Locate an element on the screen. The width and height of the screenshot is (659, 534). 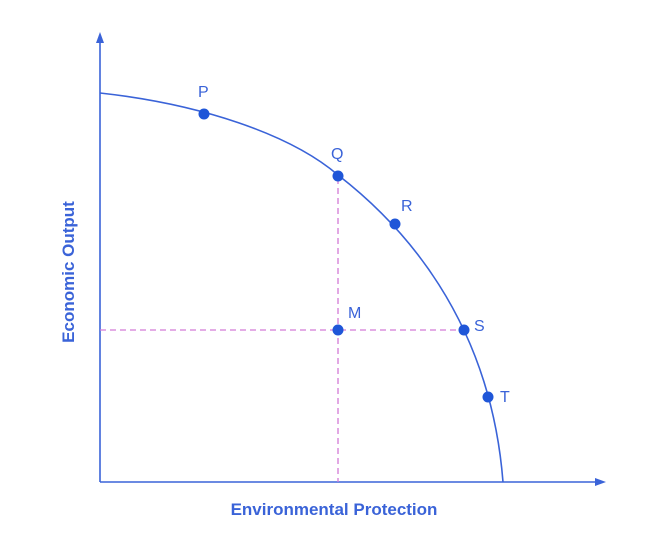
point-label-r: R is located at coordinates (407, 206).